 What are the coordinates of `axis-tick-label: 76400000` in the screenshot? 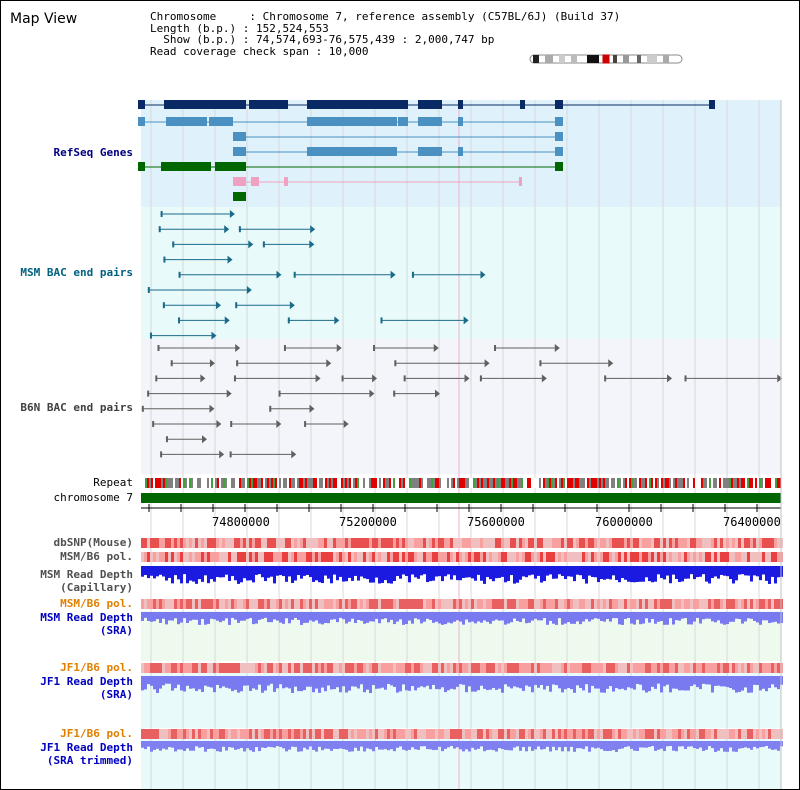 It's located at (752, 522).